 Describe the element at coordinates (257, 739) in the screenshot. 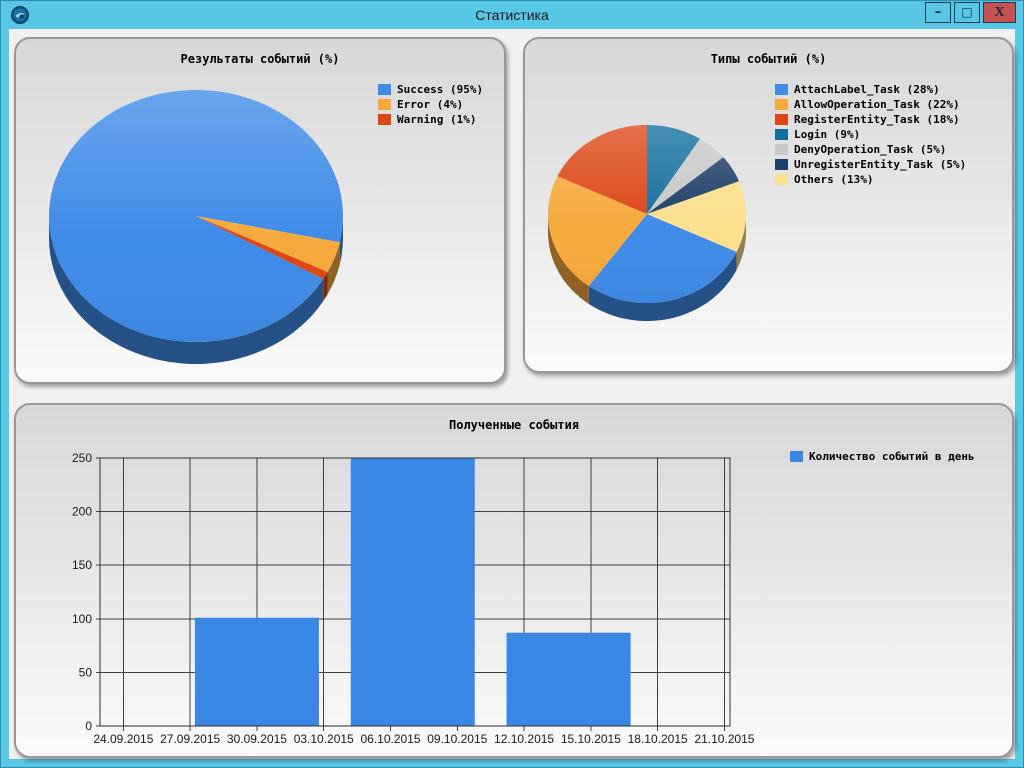

I see `x-tick-label: 30.09.2015` at that location.